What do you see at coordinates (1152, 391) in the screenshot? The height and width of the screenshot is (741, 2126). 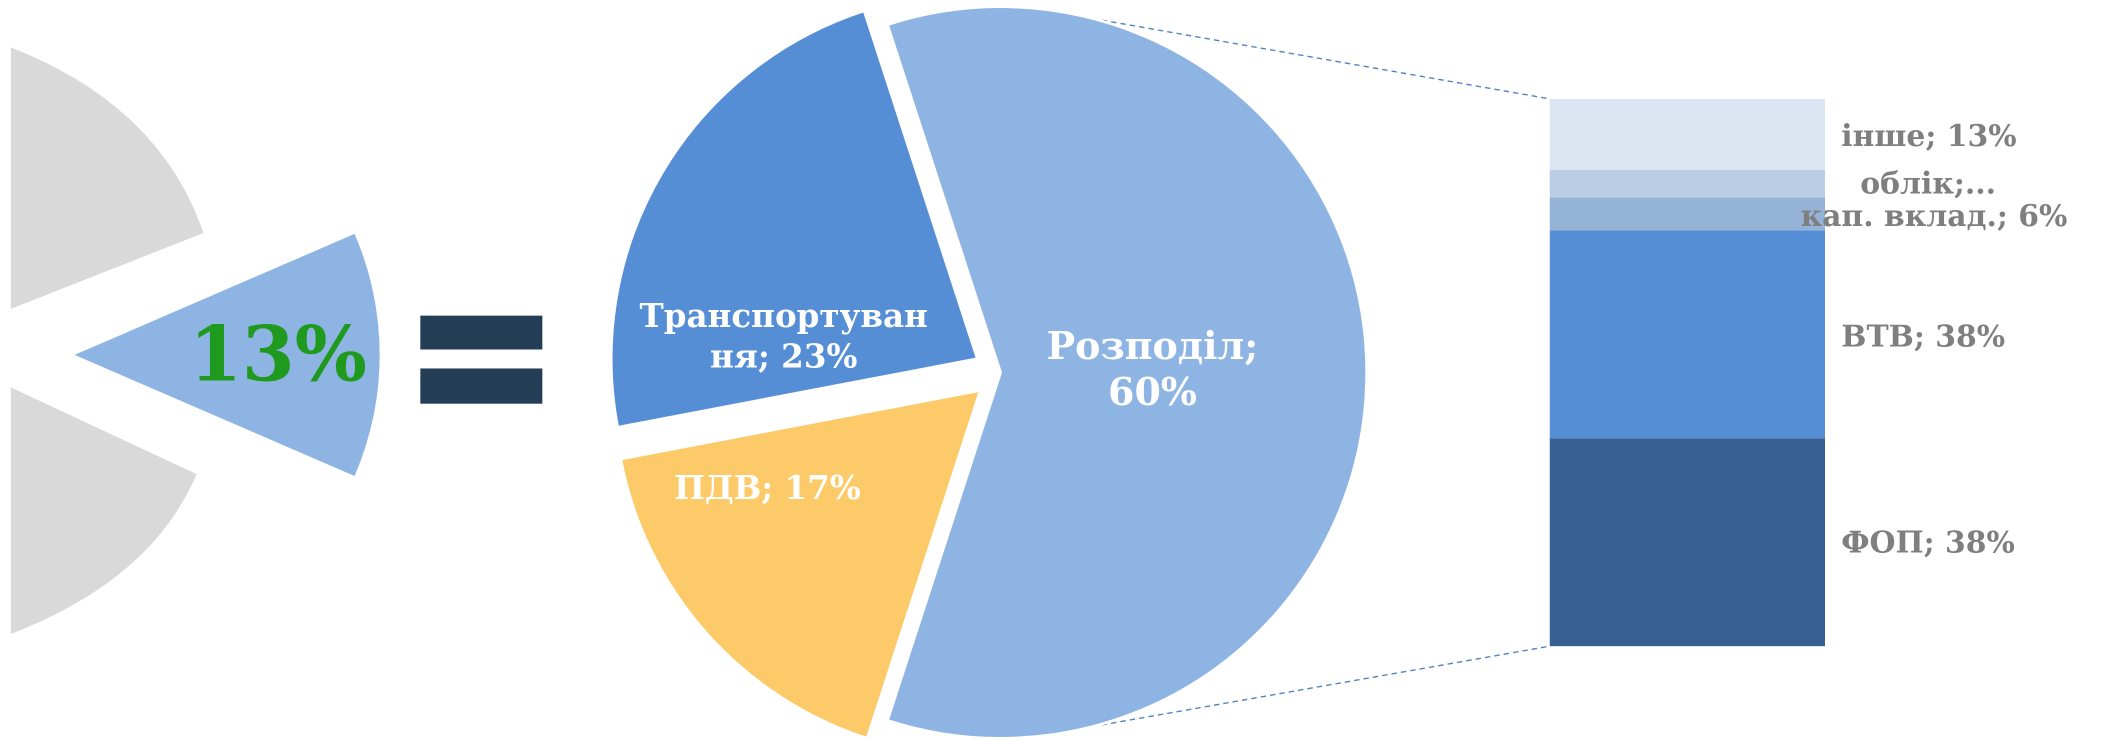 I see `slice-label: 60%` at bounding box center [1152, 391].